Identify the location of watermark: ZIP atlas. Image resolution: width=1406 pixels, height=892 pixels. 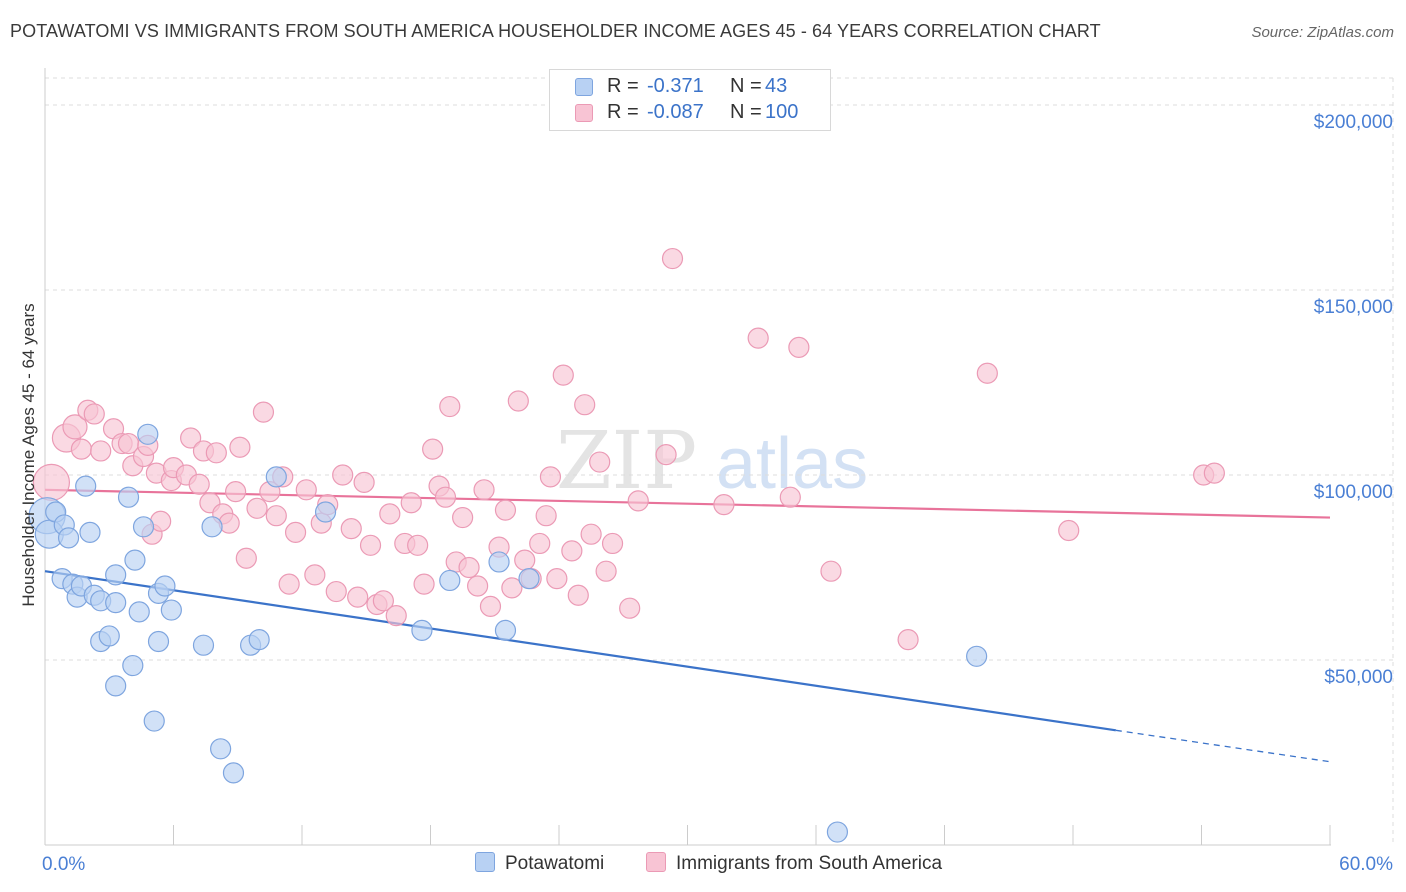
(712, 460).